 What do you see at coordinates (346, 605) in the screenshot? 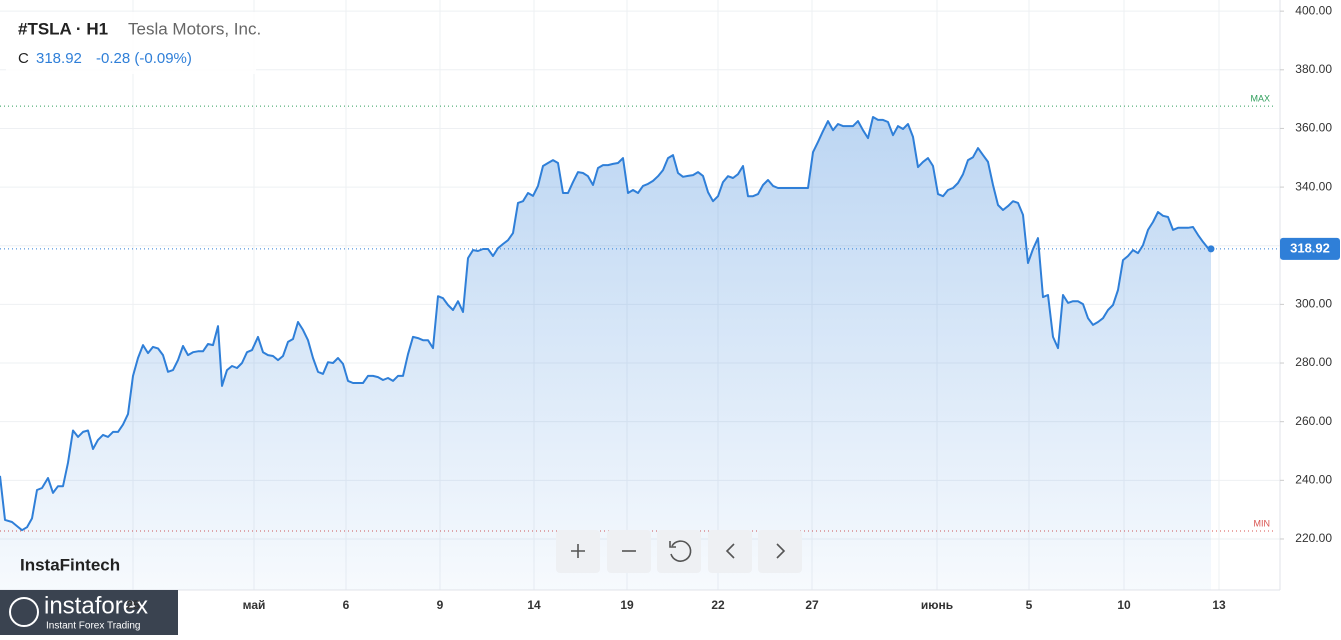
I see `x-tick-label: 6` at bounding box center [346, 605].